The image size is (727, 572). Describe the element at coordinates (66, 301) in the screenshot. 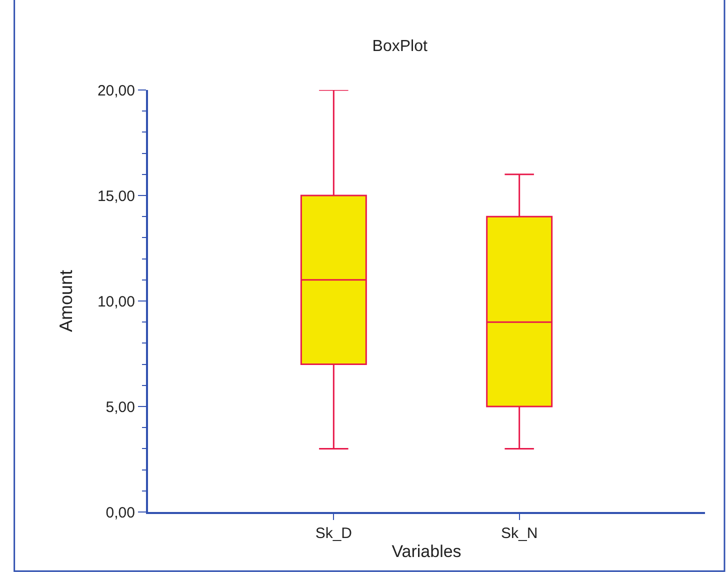

I see `y-axis-title: Amount` at that location.